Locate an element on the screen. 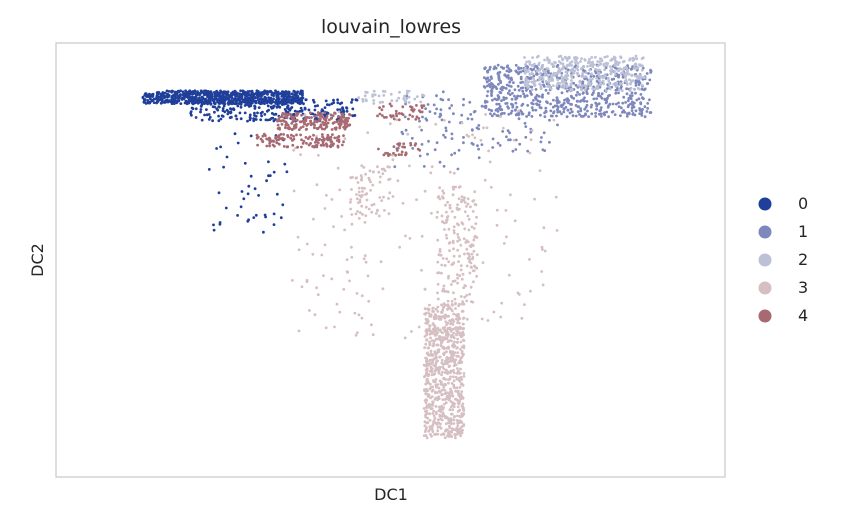 This screenshot has height=532, width=848. legend-label-3: 3 is located at coordinates (803, 287).